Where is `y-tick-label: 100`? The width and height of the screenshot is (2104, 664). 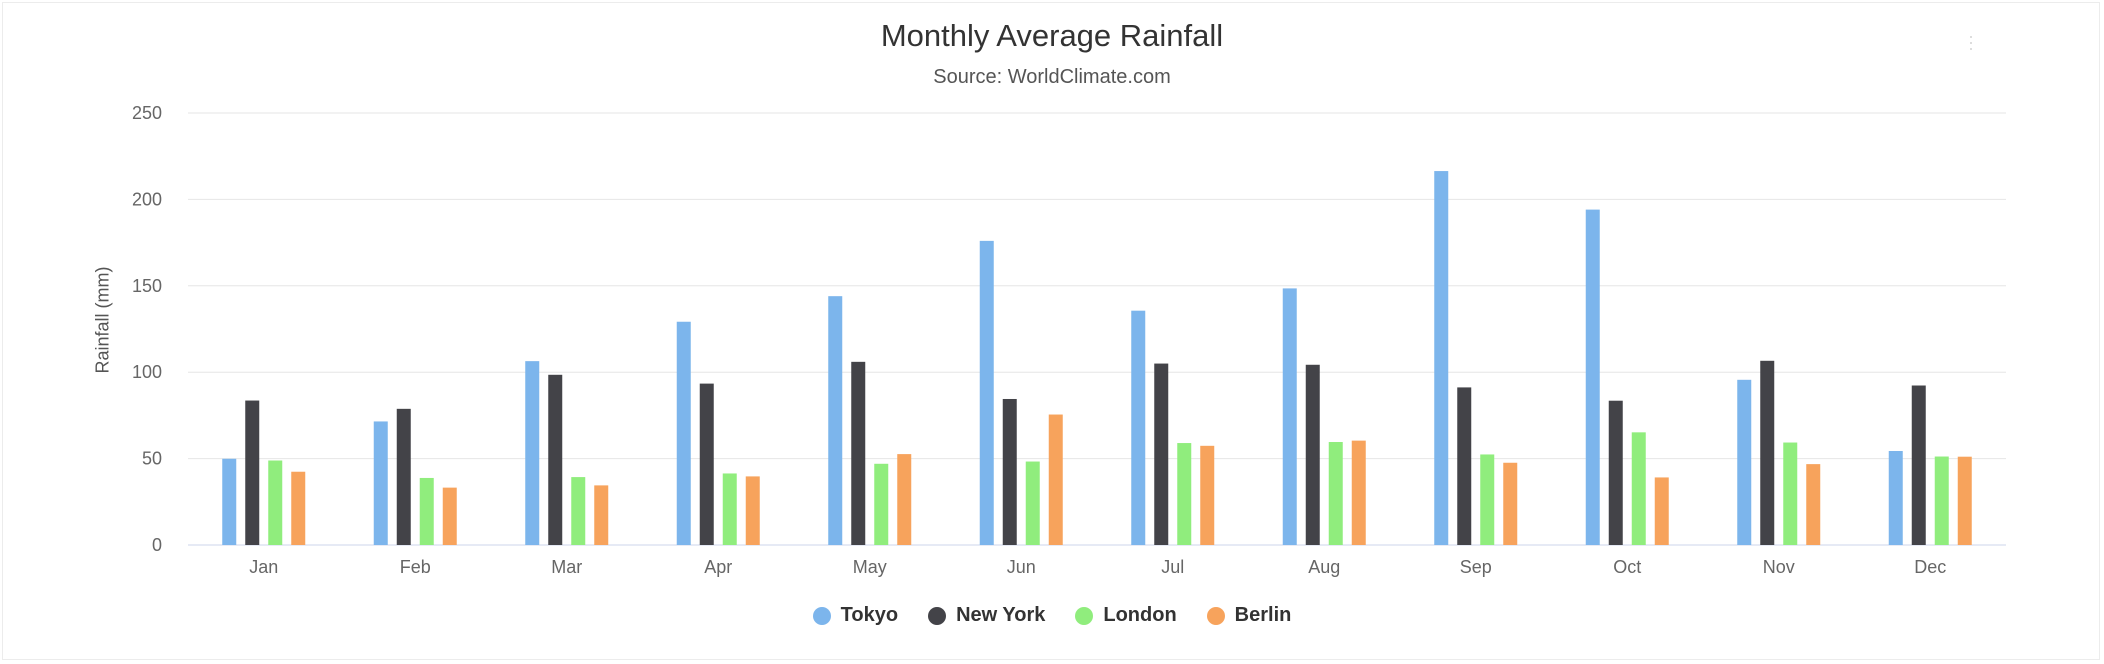 y-tick-label: 100 is located at coordinates (147, 372).